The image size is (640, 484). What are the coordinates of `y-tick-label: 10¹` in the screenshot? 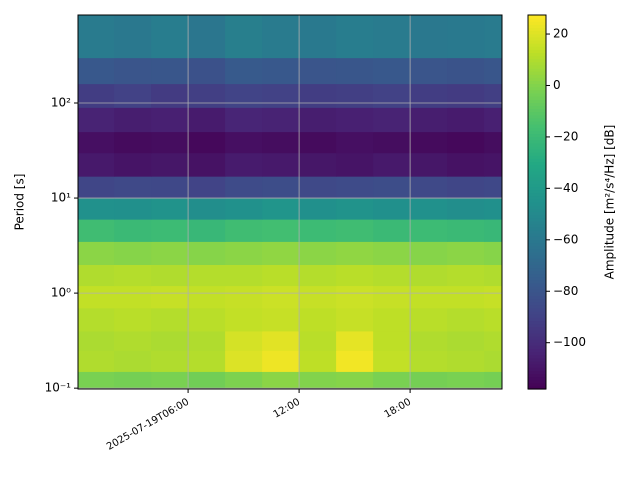 It's located at (61, 198).